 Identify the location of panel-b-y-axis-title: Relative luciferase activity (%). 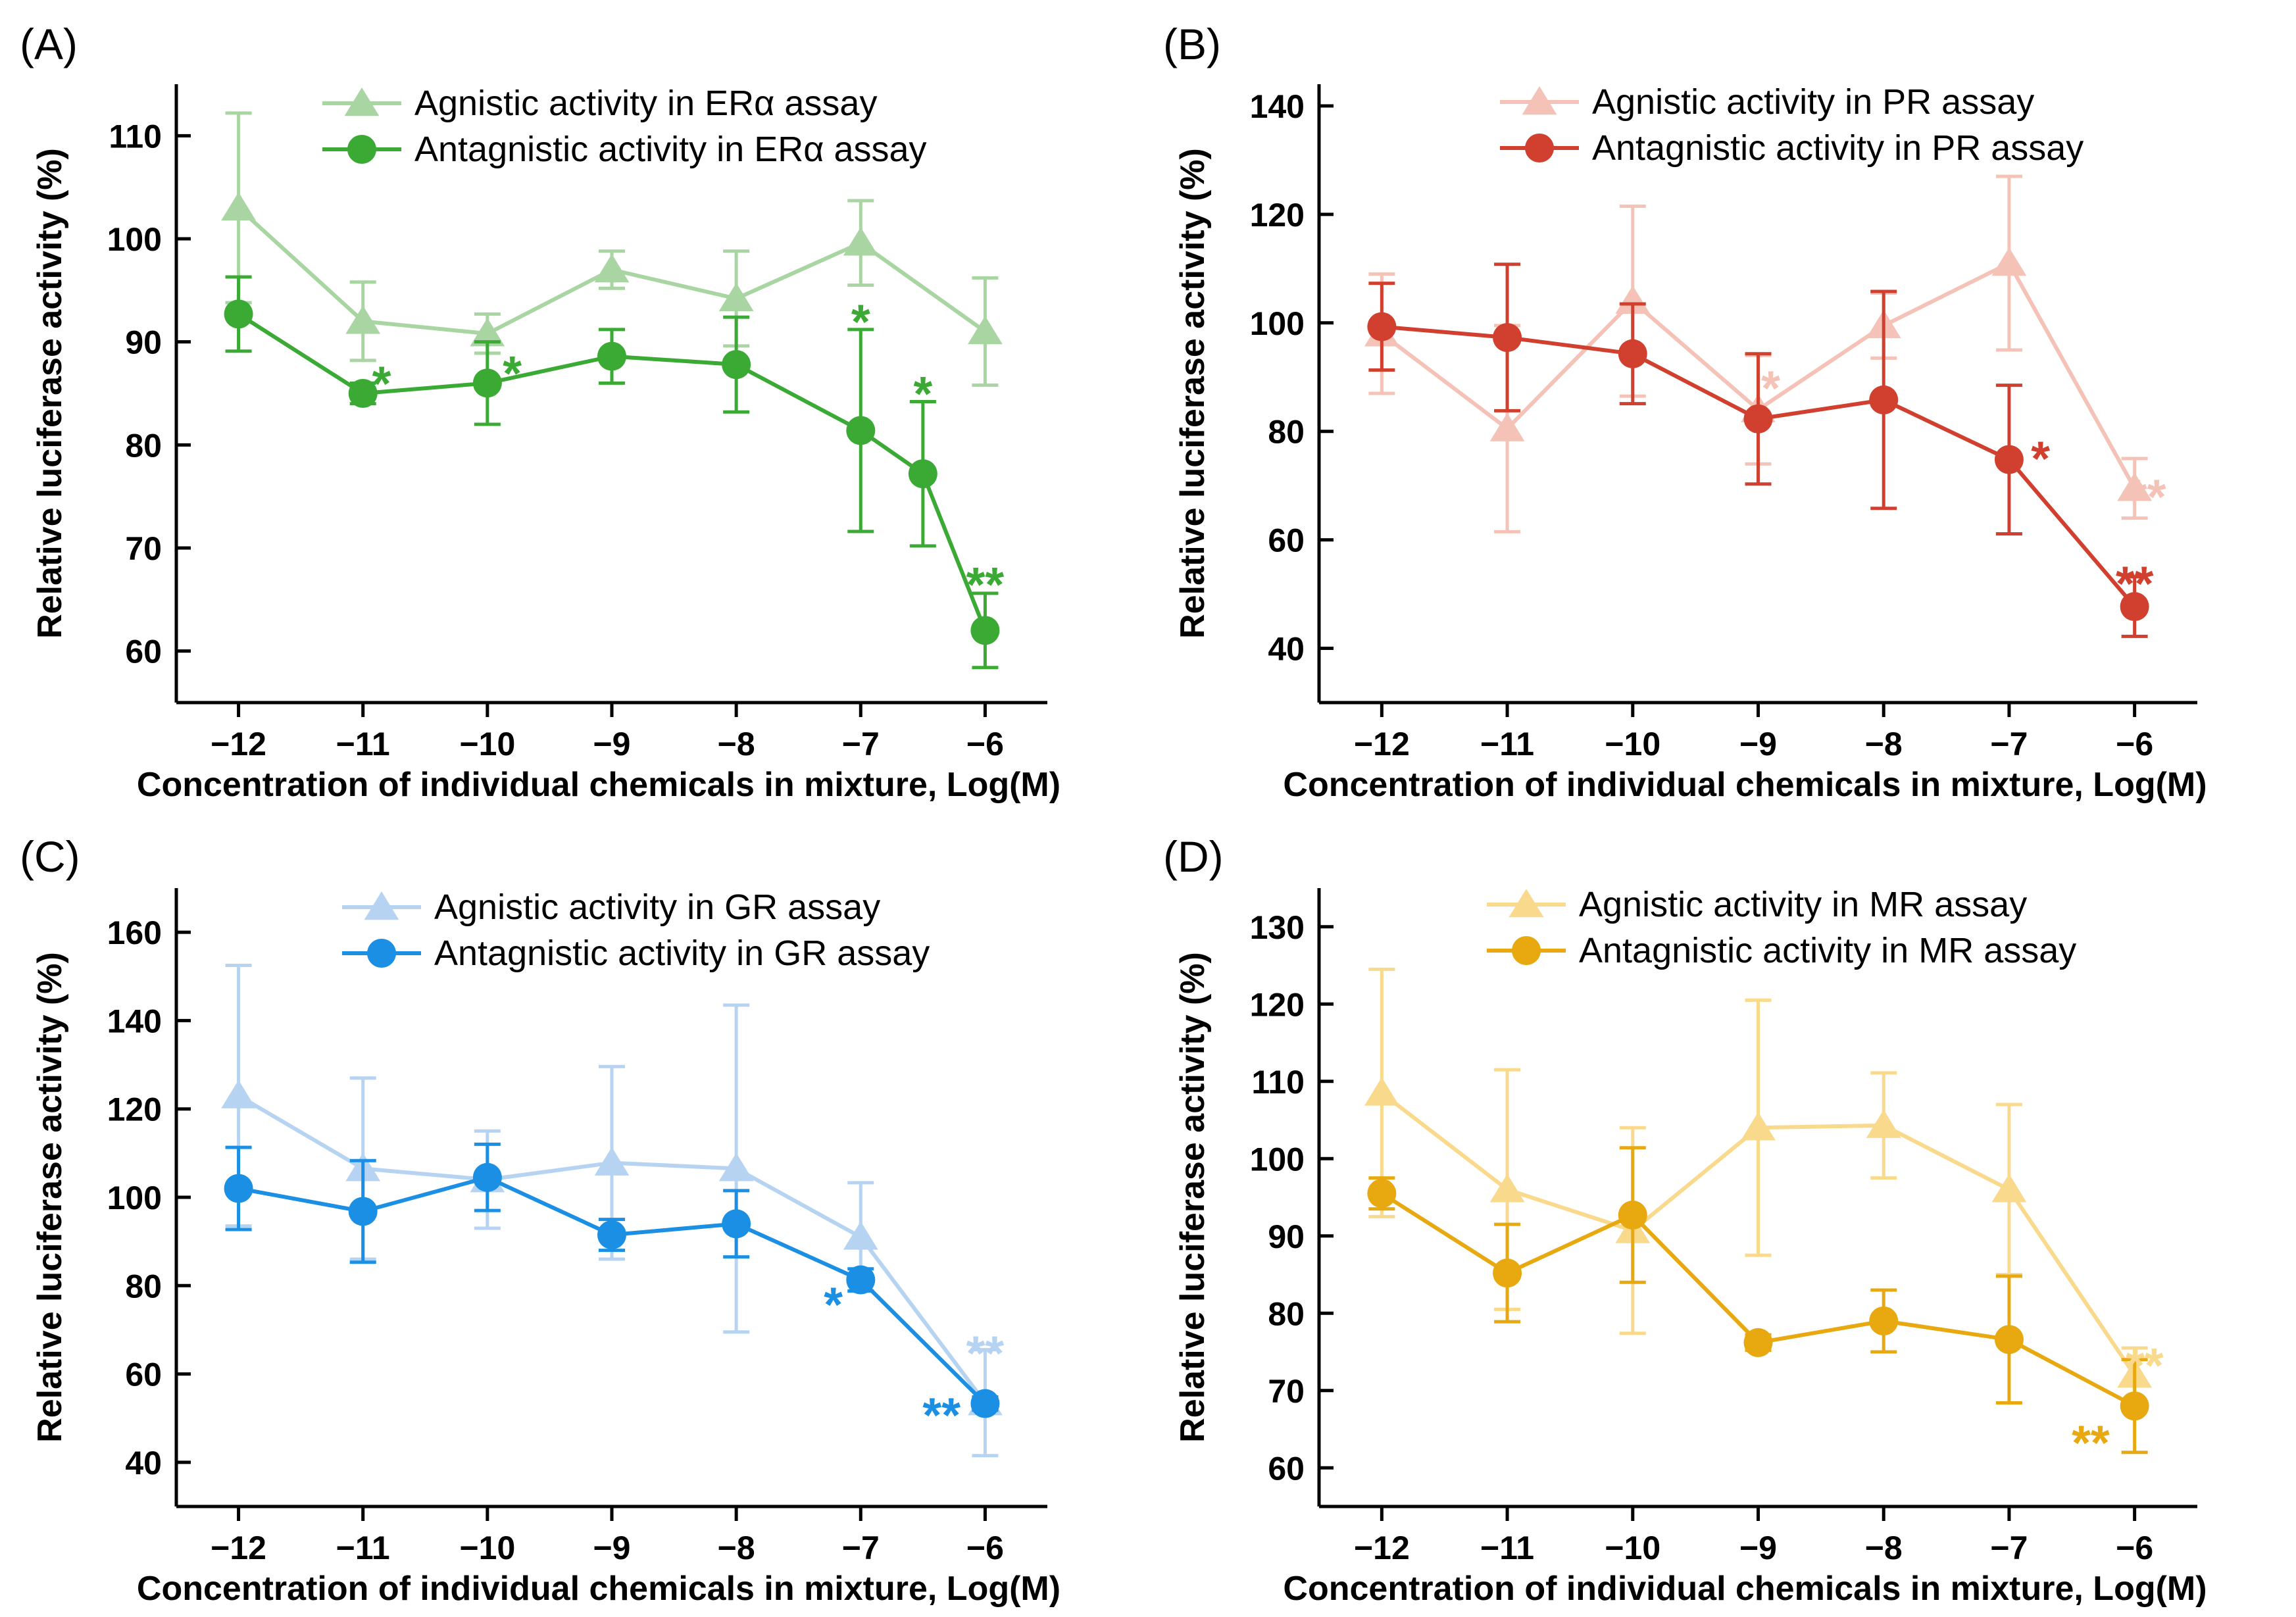
(1193, 393).